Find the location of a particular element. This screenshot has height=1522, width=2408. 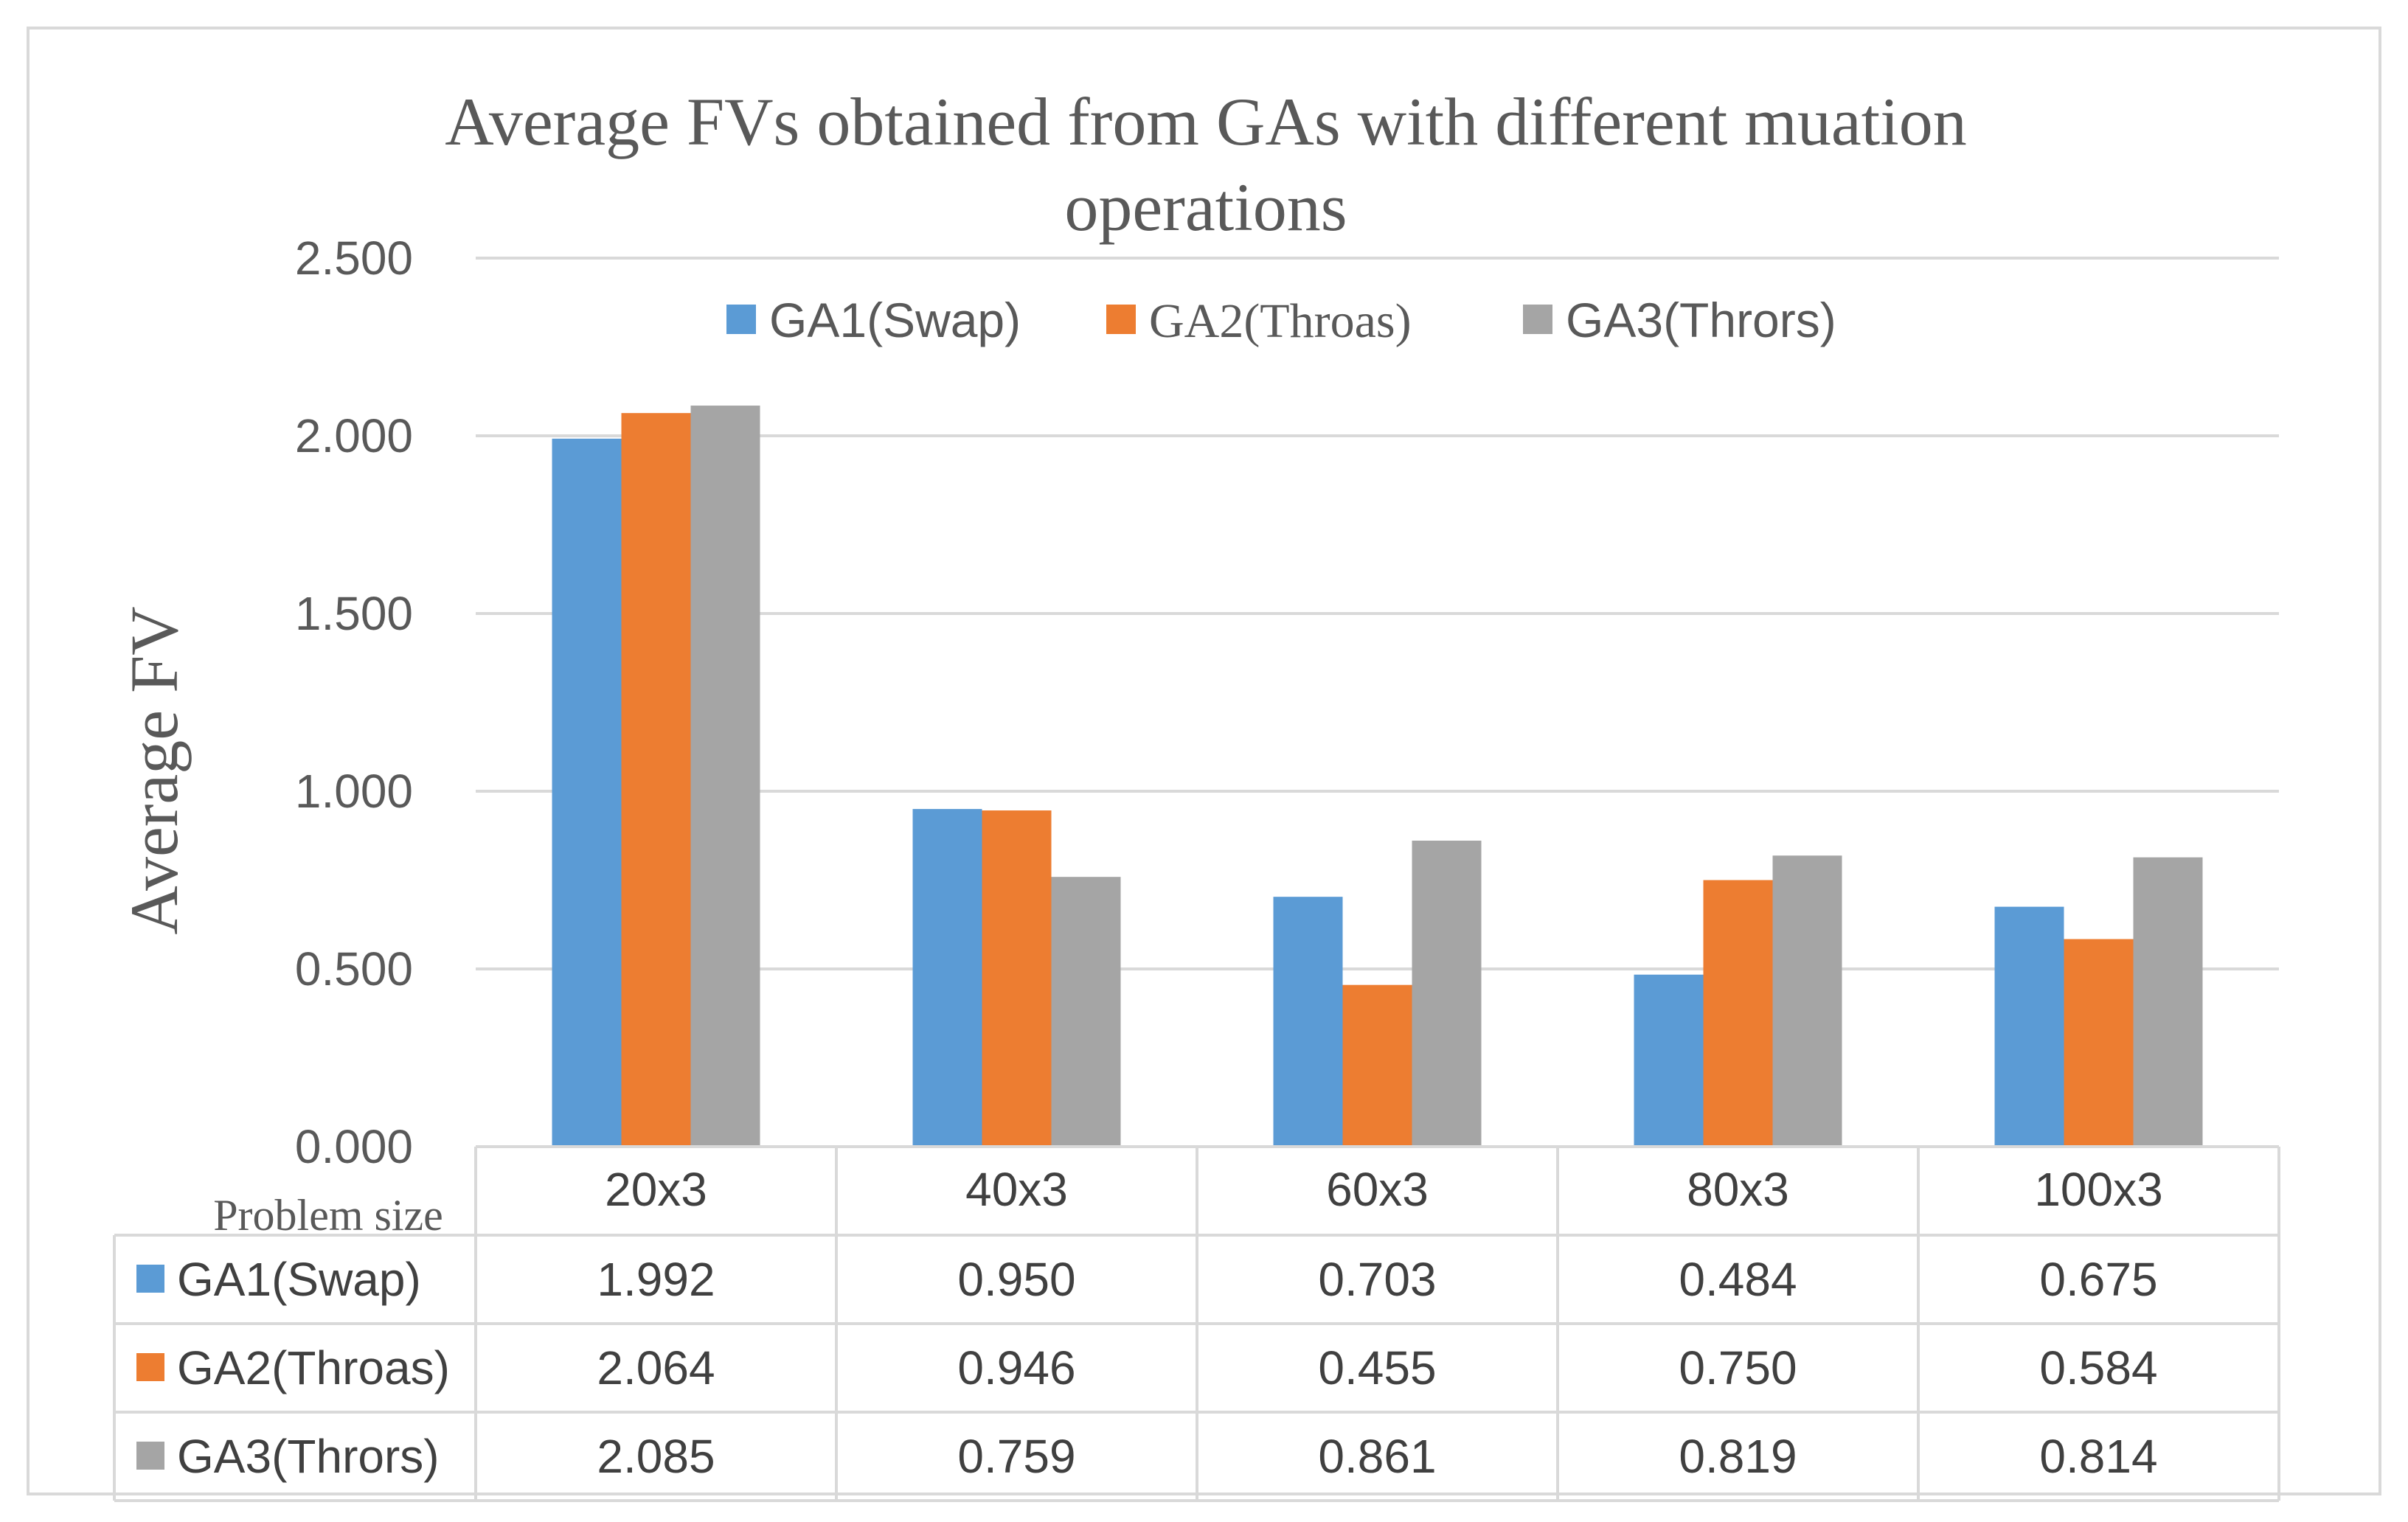

bar-40x3-GA2(Throas) is located at coordinates (1017, 978).